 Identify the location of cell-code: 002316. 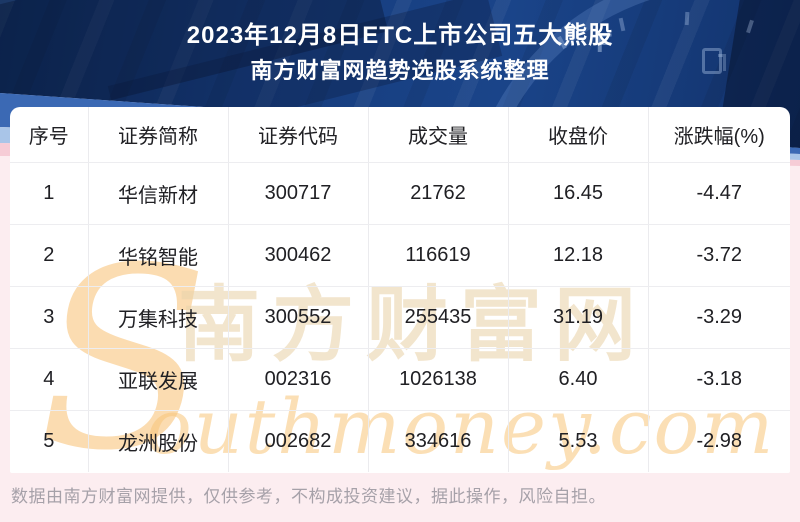
(298, 379).